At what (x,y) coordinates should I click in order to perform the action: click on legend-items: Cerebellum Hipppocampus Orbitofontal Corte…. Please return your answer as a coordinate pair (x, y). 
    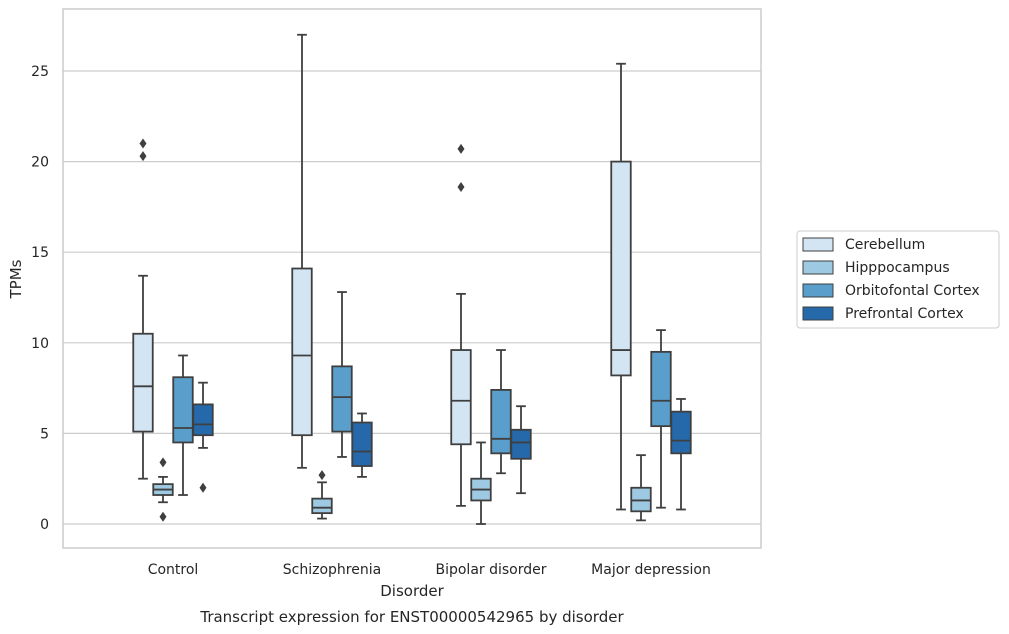
    Looking at the image, I should click on (891, 279).